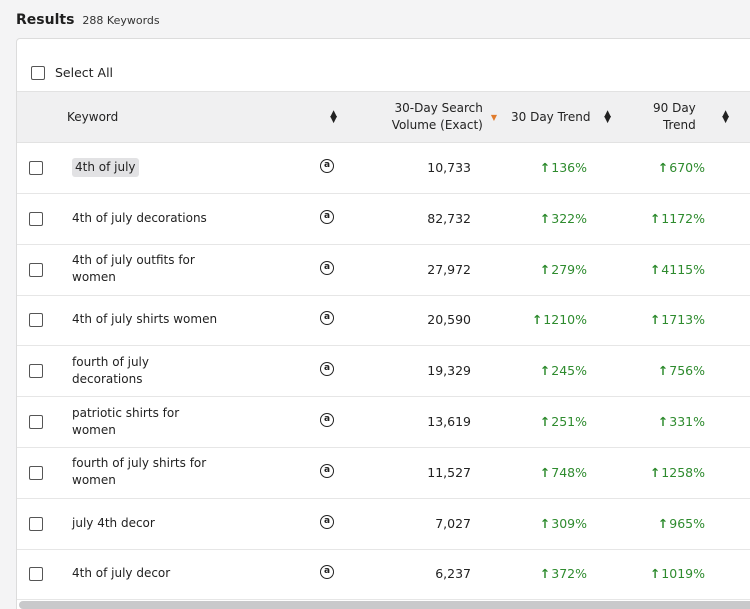 The height and width of the screenshot is (609, 750). Describe the element at coordinates (674, 108) in the screenshot. I see `col-trend90-label-line1: 90 Day` at that location.